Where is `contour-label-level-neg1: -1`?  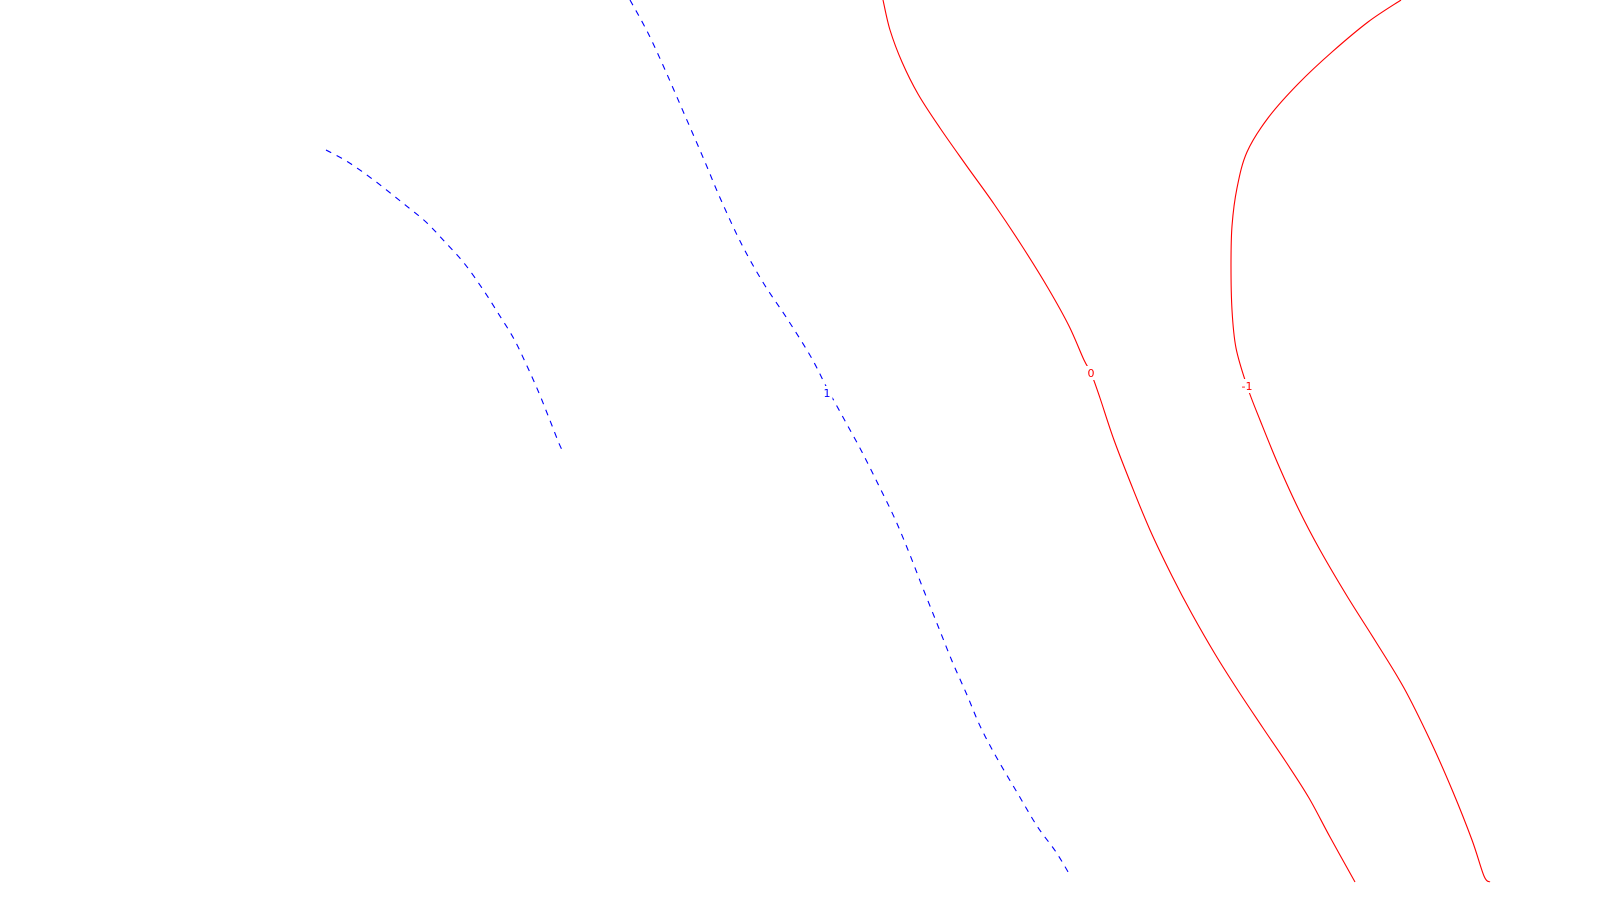 contour-label-level-neg1: -1 is located at coordinates (1247, 386).